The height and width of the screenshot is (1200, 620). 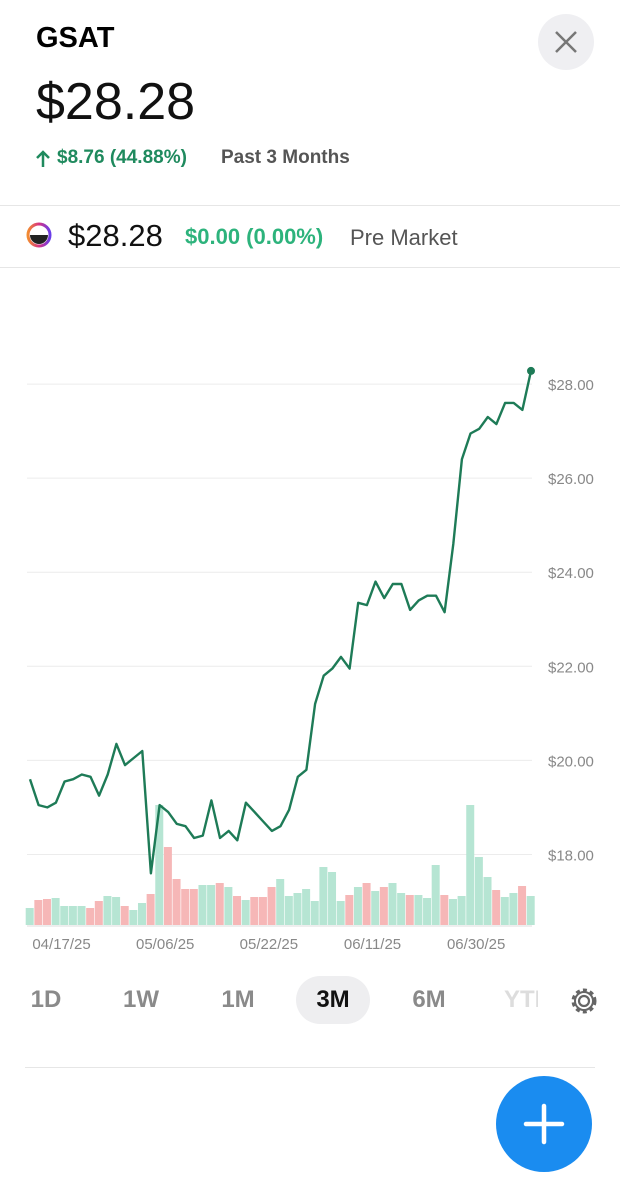 What do you see at coordinates (116, 102) in the screenshot?
I see `price: $28.28` at bounding box center [116, 102].